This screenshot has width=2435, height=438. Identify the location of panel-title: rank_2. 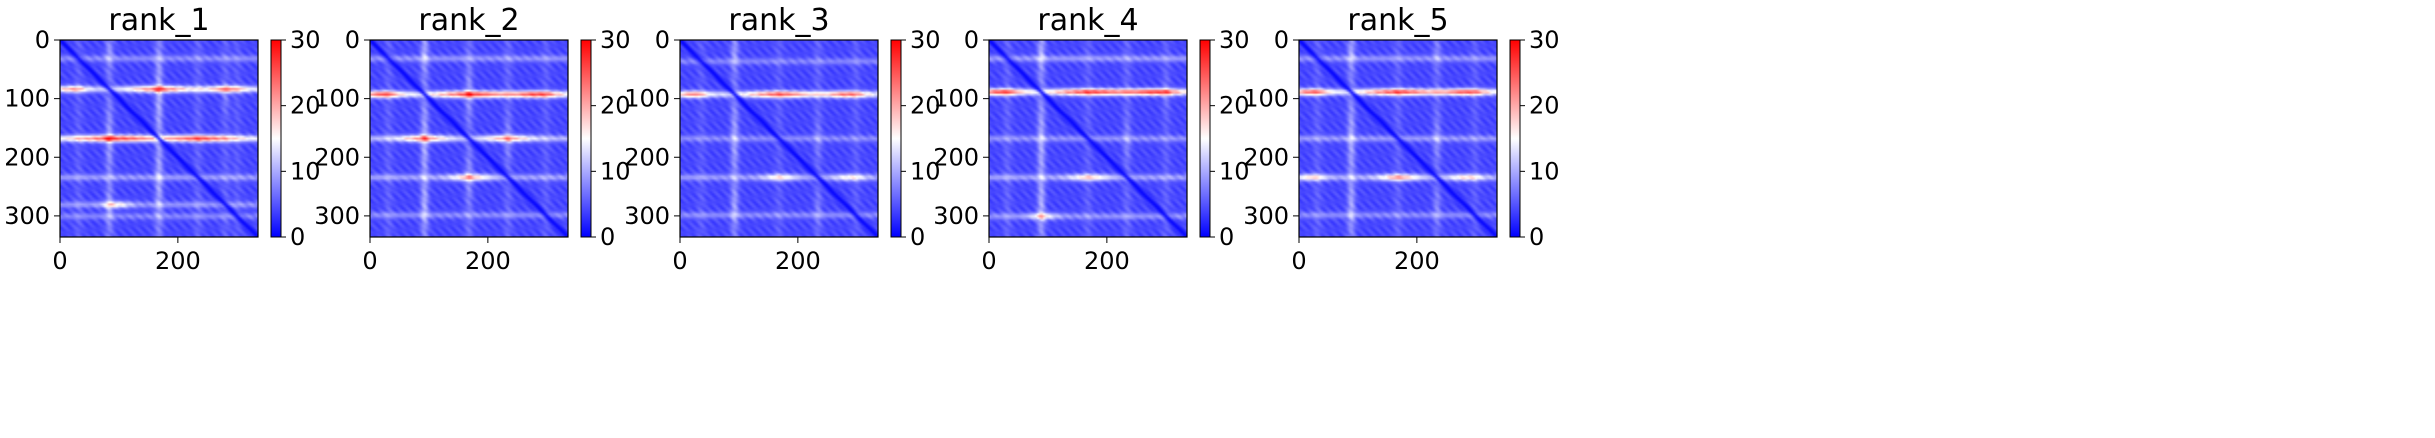
(468, 20).